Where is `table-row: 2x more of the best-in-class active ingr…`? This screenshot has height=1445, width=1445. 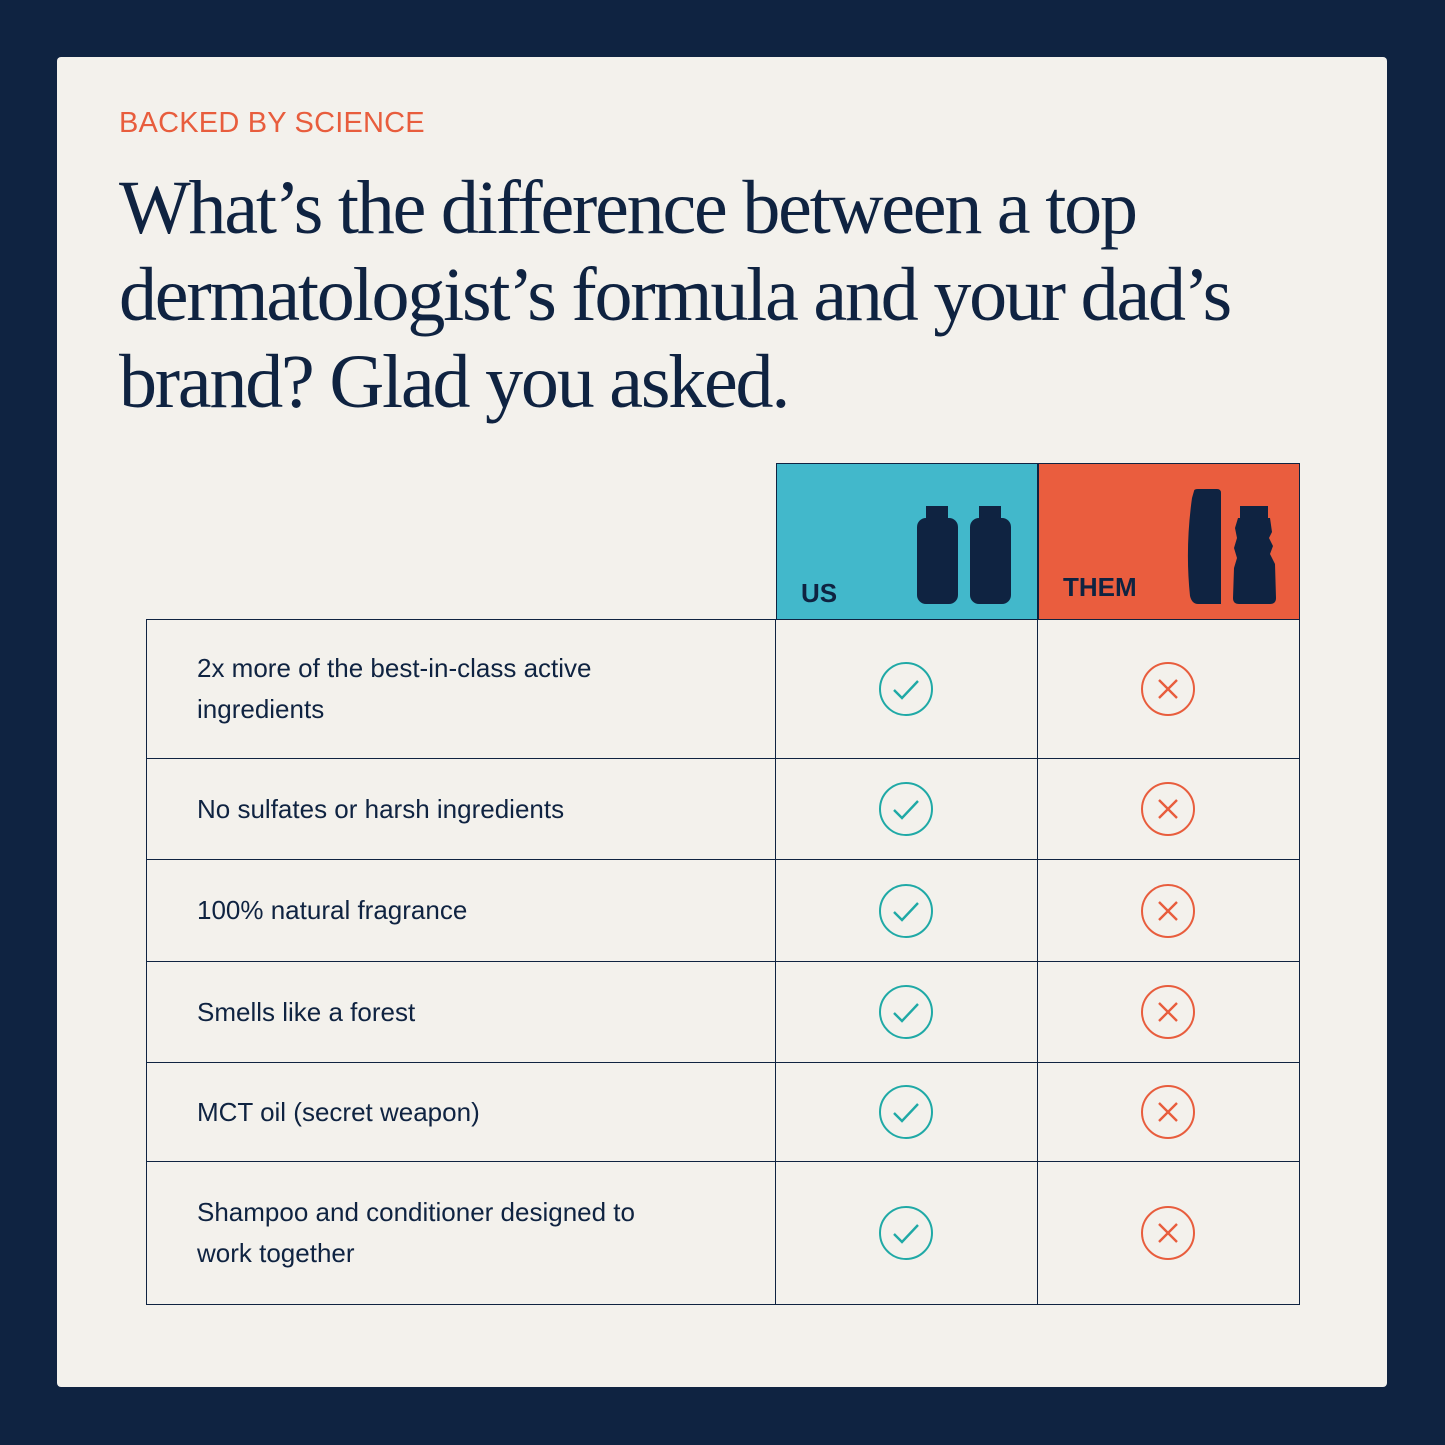 table-row: 2x more of the best-in-class active ingr… is located at coordinates (723, 689).